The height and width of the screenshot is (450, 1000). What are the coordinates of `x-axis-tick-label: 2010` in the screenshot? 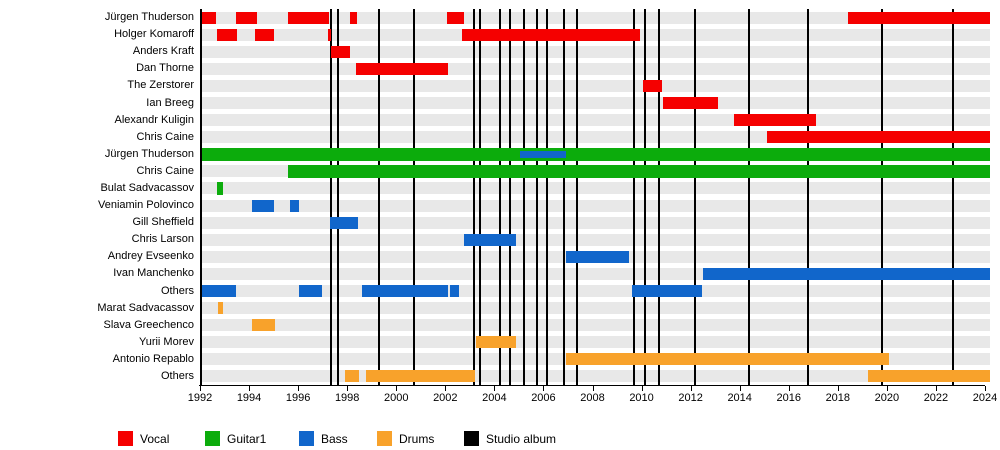 It's located at (641, 398).